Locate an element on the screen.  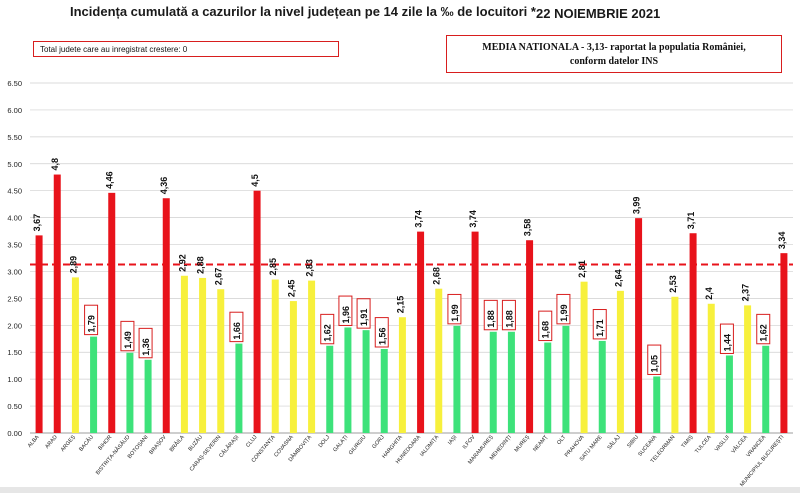
value-label: 1,56 is located at coordinates (382, 336).